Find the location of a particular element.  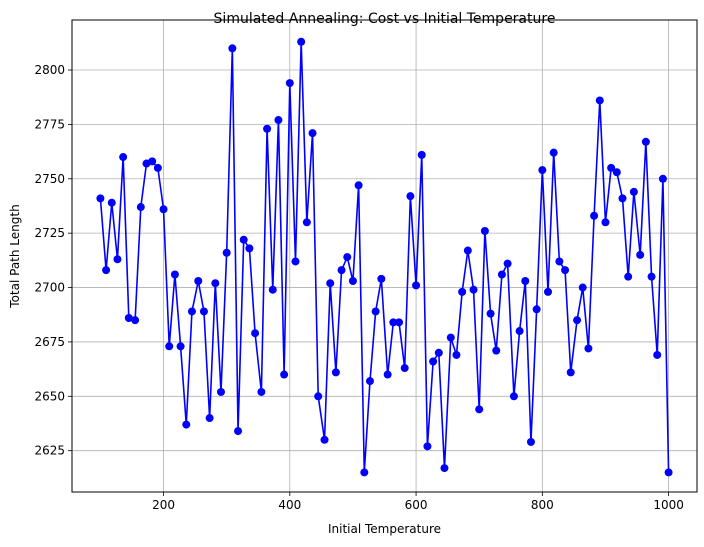

x-tick-label: 600 is located at coordinates (416, 505).